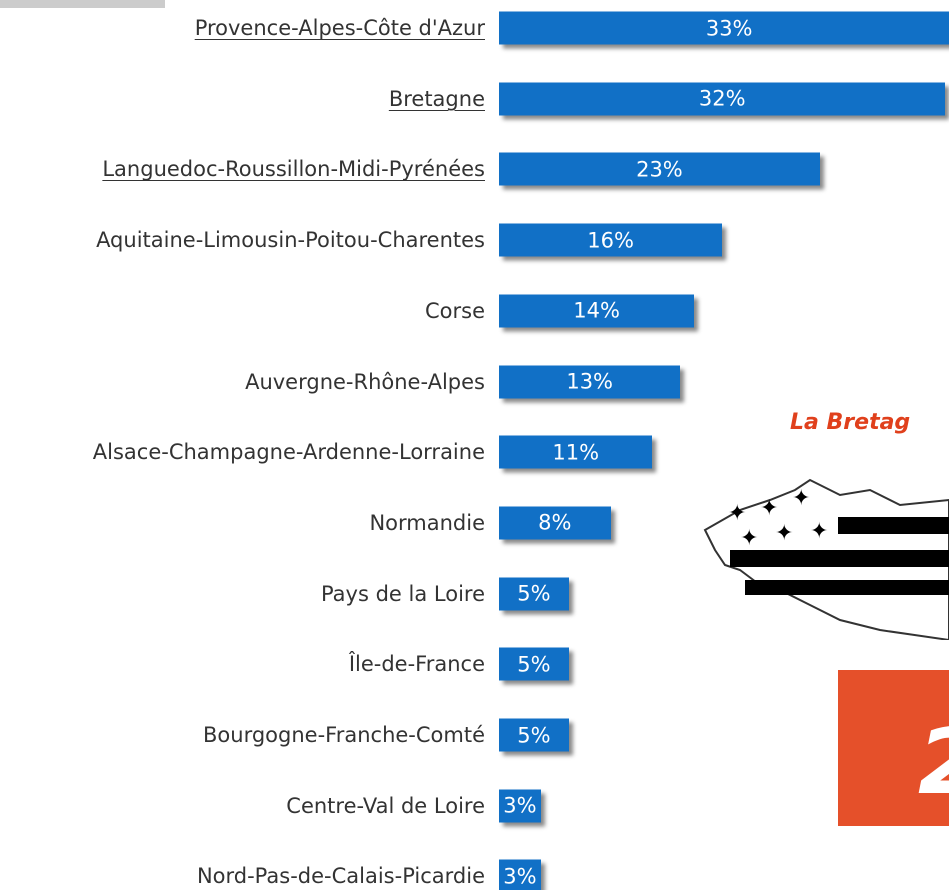  I want to click on data-label: 13%, so click(590, 381).